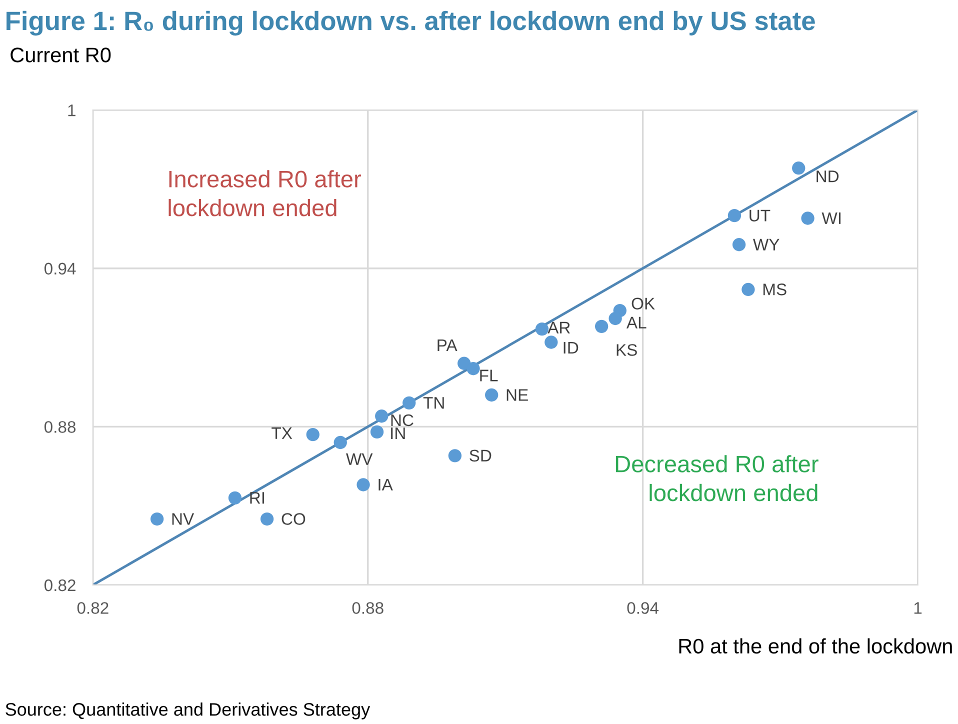 The width and height of the screenshot is (958, 724). What do you see at coordinates (643, 608) in the screenshot?
I see `x-tick-label: 0.94` at bounding box center [643, 608].